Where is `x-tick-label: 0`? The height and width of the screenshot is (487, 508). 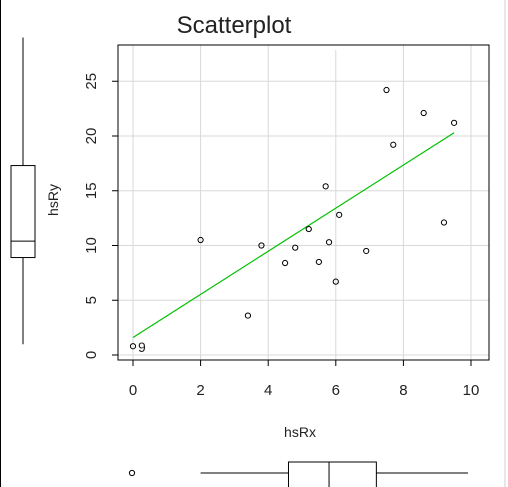
x-tick-label: 0 is located at coordinates (133, 390).